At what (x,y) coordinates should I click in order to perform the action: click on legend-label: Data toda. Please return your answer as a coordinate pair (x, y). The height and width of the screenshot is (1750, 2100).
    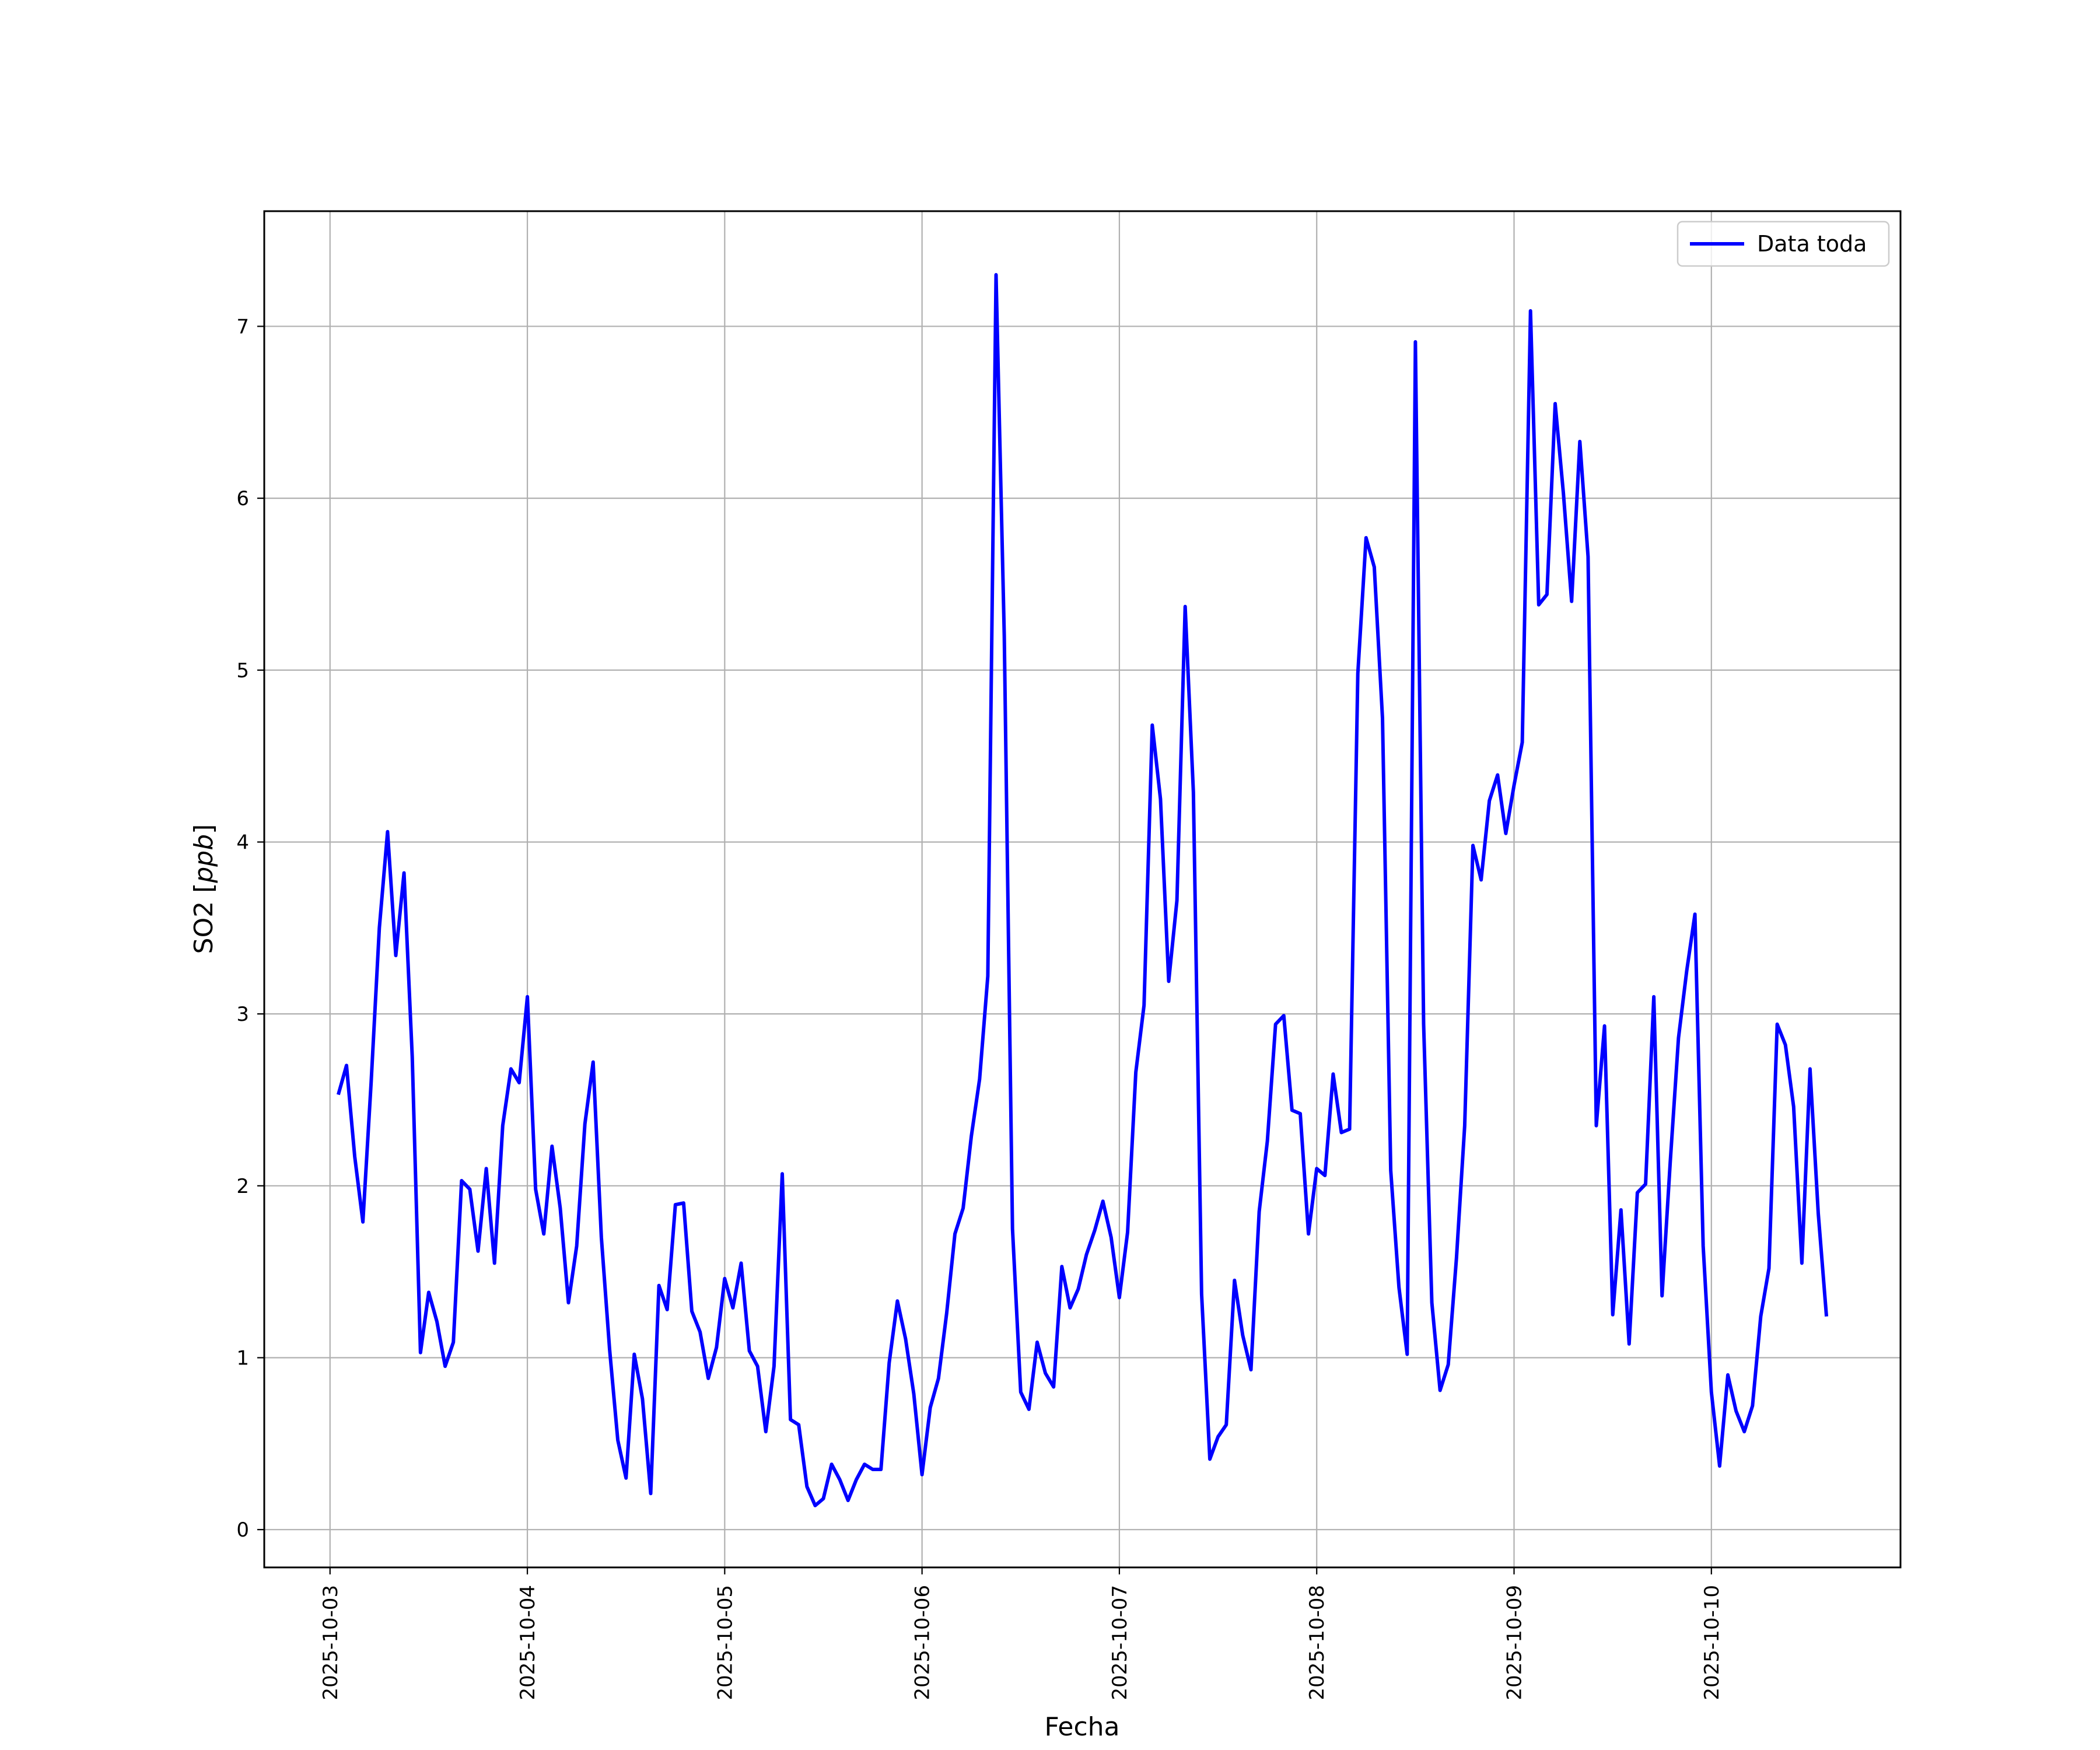
    Looking at the image, I should click on (1812, 244).